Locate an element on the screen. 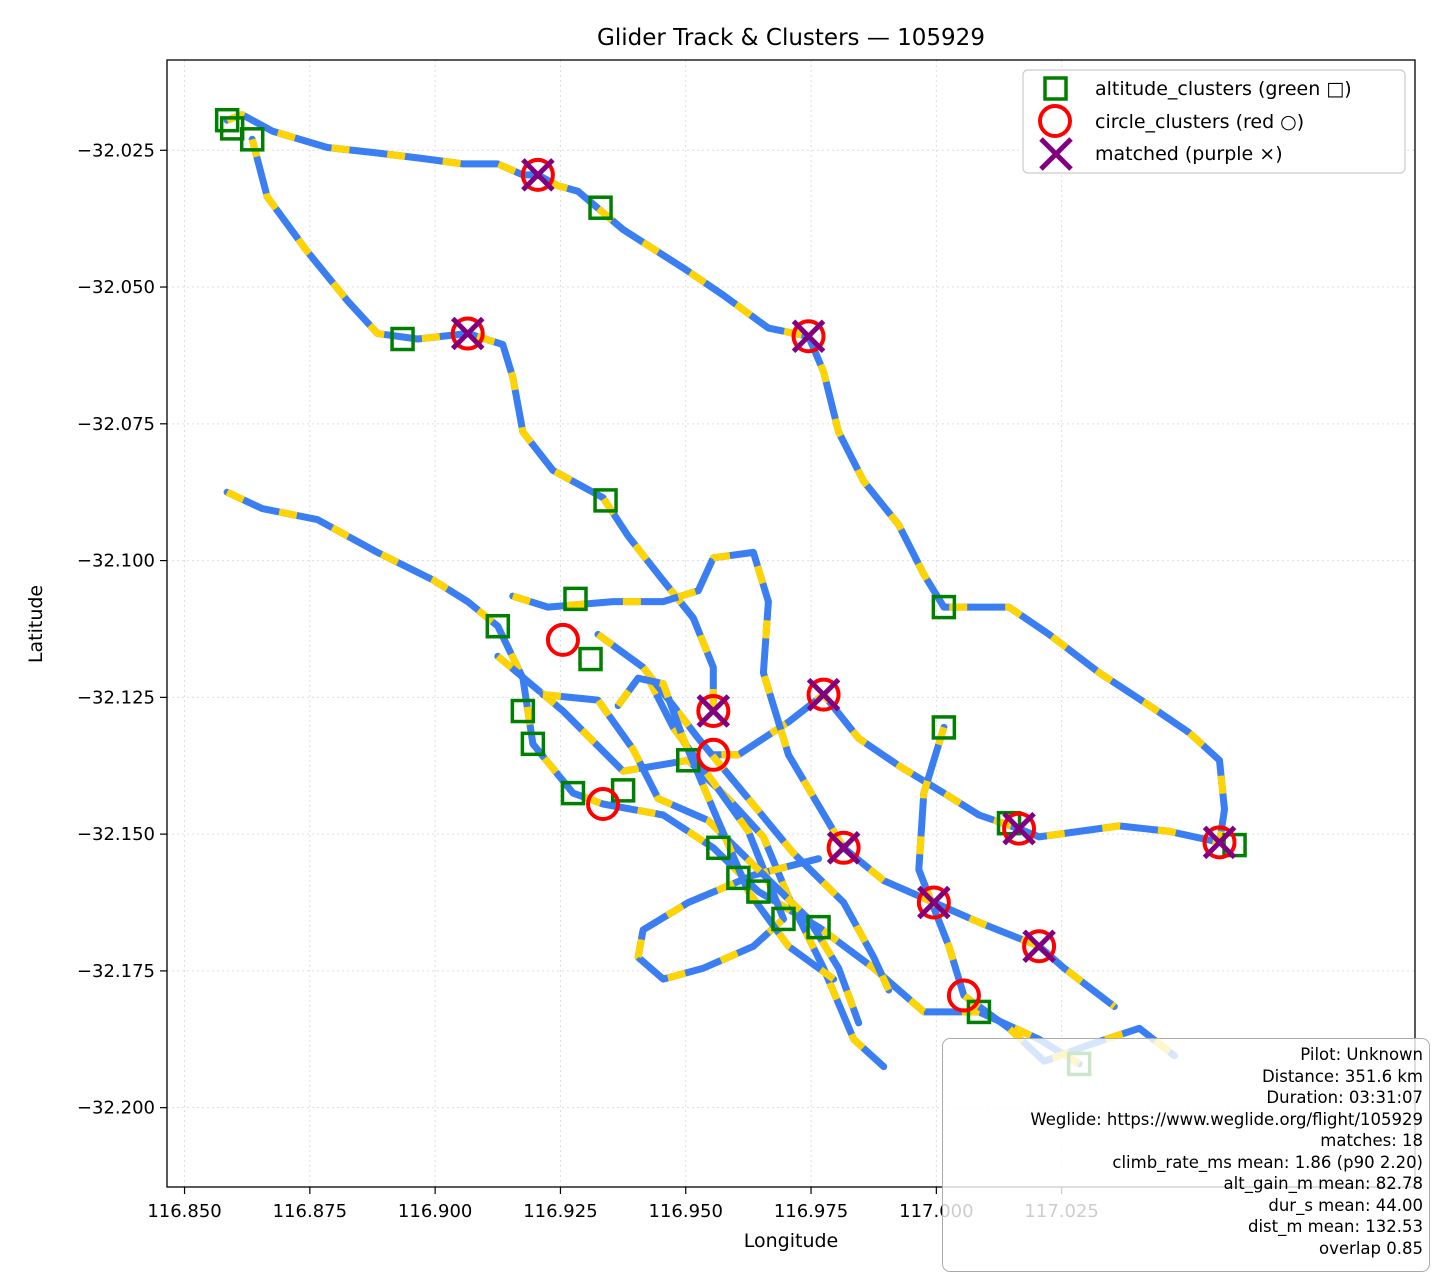 The height and width of the screenshot is (1280, 1440). info-line: dur_s mean: 44.00 is located at coordinates (1345, 1205).